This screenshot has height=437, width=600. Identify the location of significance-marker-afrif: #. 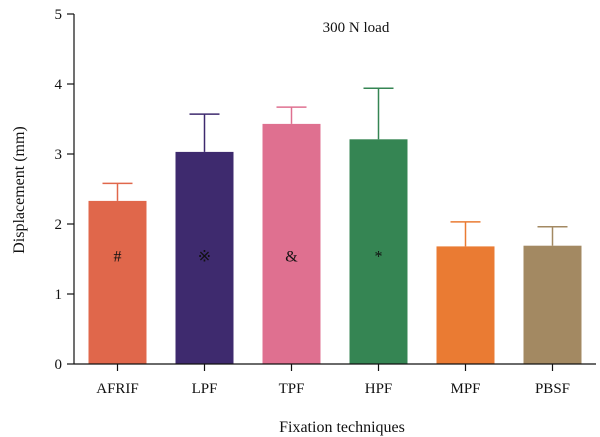
(118, 257).